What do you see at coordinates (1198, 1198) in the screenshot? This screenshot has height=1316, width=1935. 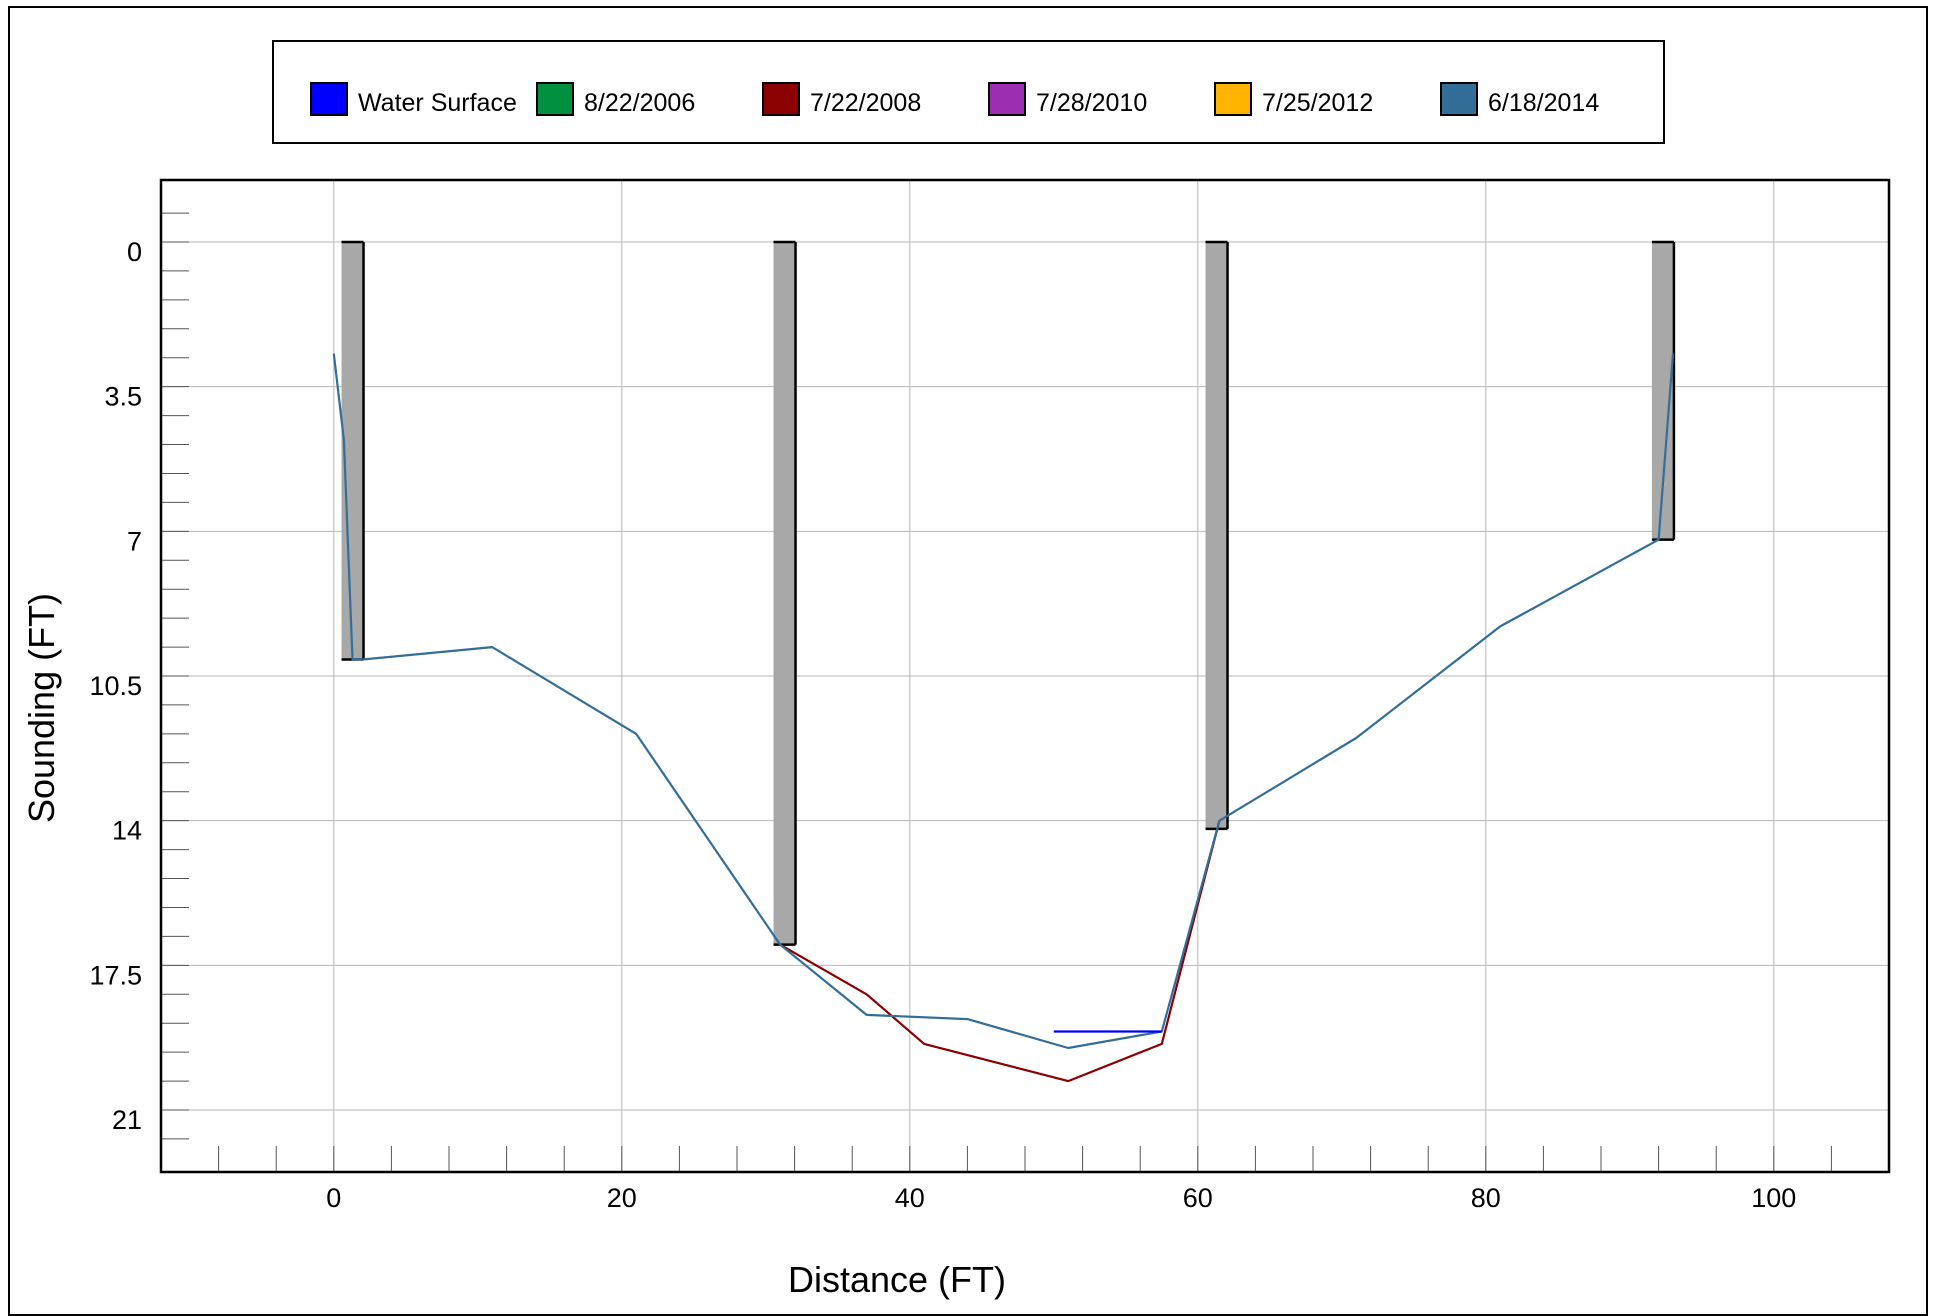 I see `x-tick-label: 60` at bounding box center [1198, 1198].